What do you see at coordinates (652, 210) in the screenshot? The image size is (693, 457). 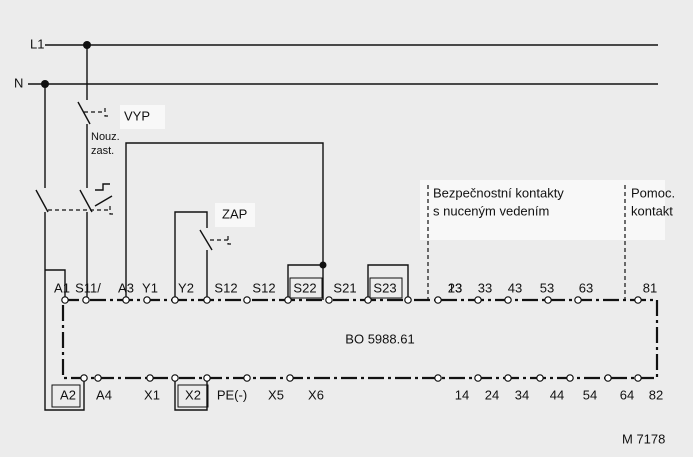 I see `label: kontakt` at bounding box center [652, 210].